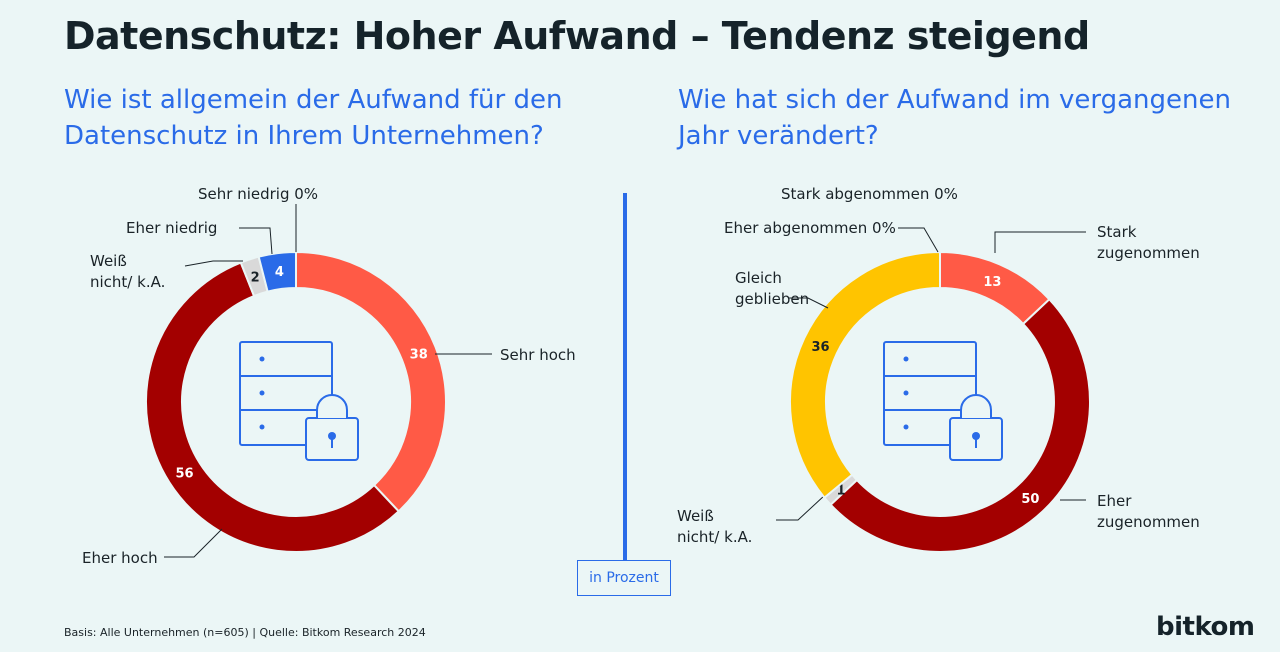 This screenshot has width=1280, height=652. What do you see at coordinates (299, 401) in the screenshot?
I see `left-donut-server-lock-icon` at bounding box center [299, 401].